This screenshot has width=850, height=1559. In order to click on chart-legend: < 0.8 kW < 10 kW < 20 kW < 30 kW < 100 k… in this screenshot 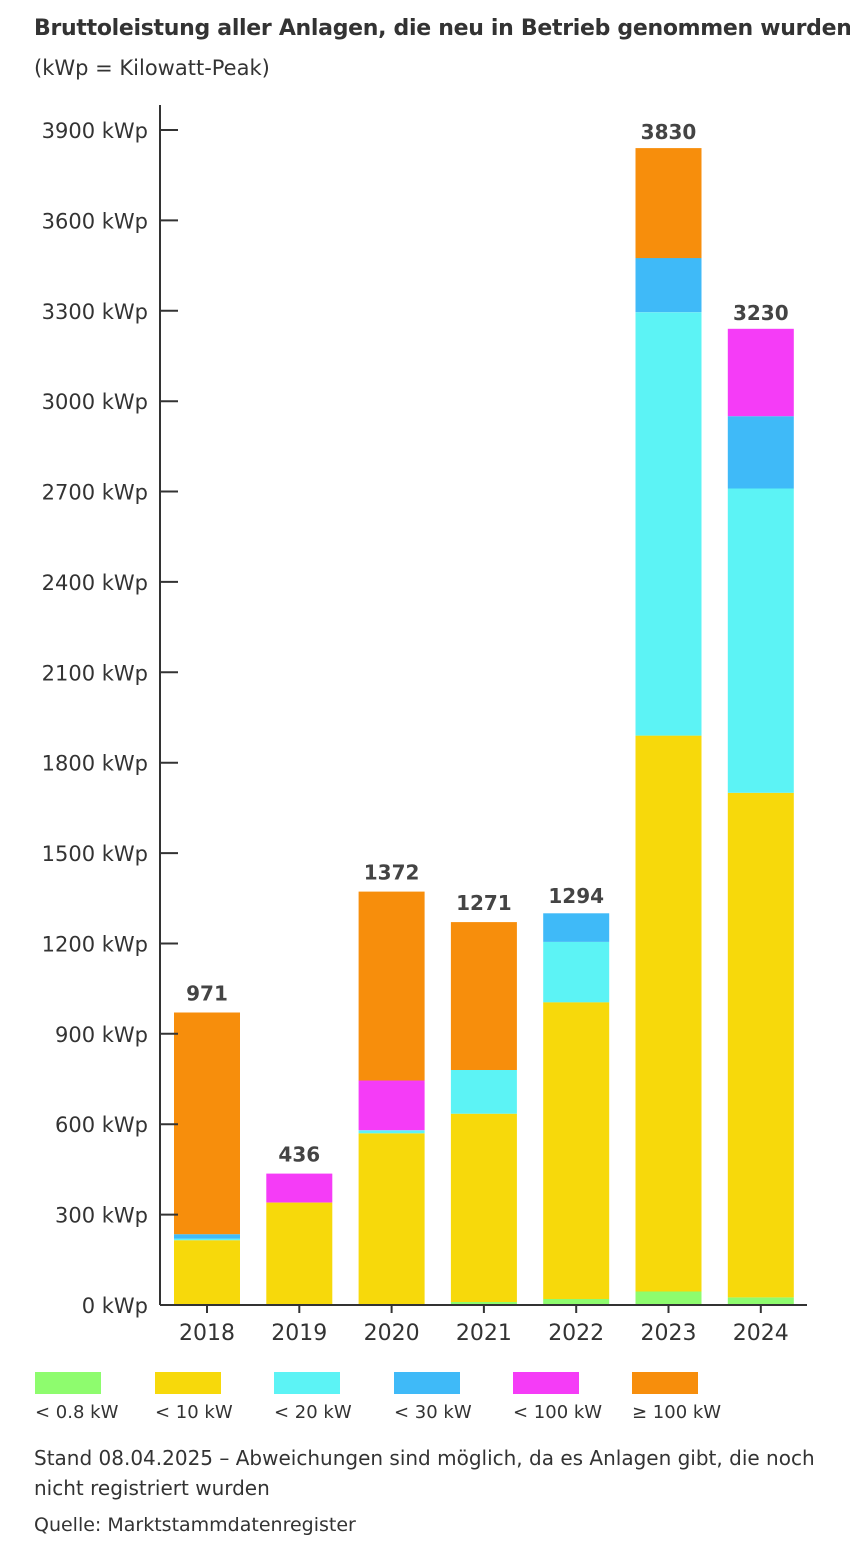, I will do `click(425, 1402)`.